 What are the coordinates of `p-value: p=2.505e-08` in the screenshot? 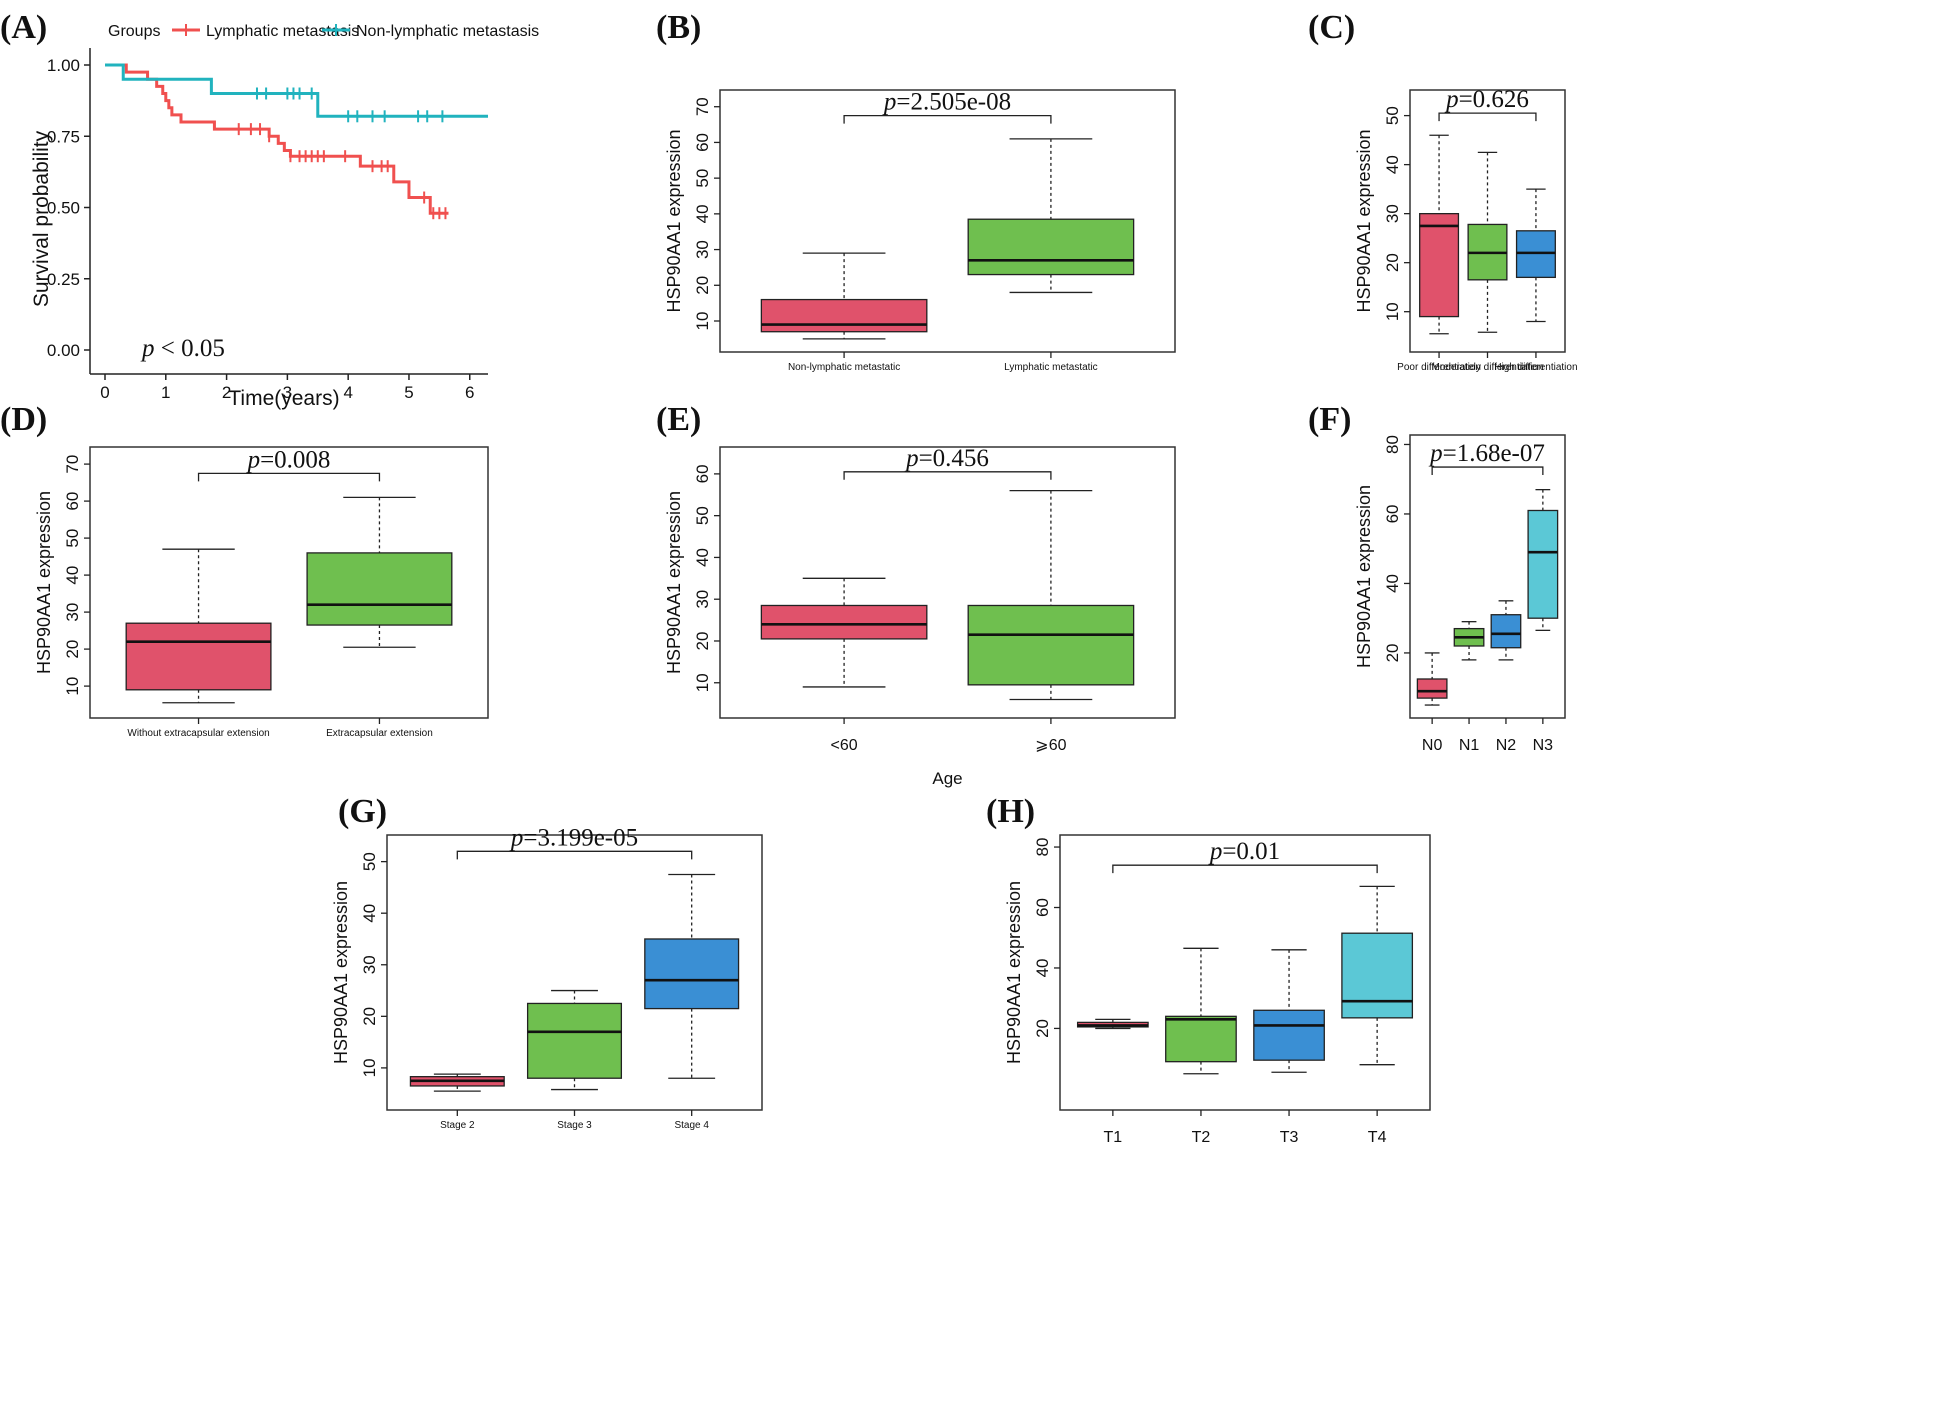 It's located at (946, 102).